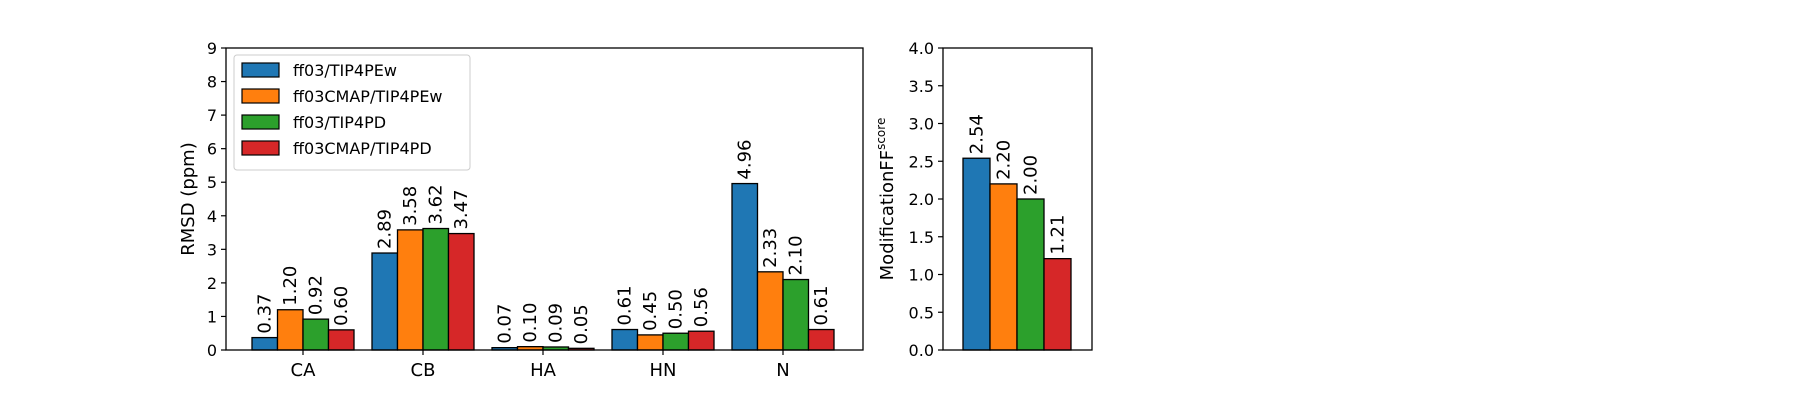  Describe the element at coordinates (745, 159) in the screenshot. I see `bar-value-label: 4.96` at that location.